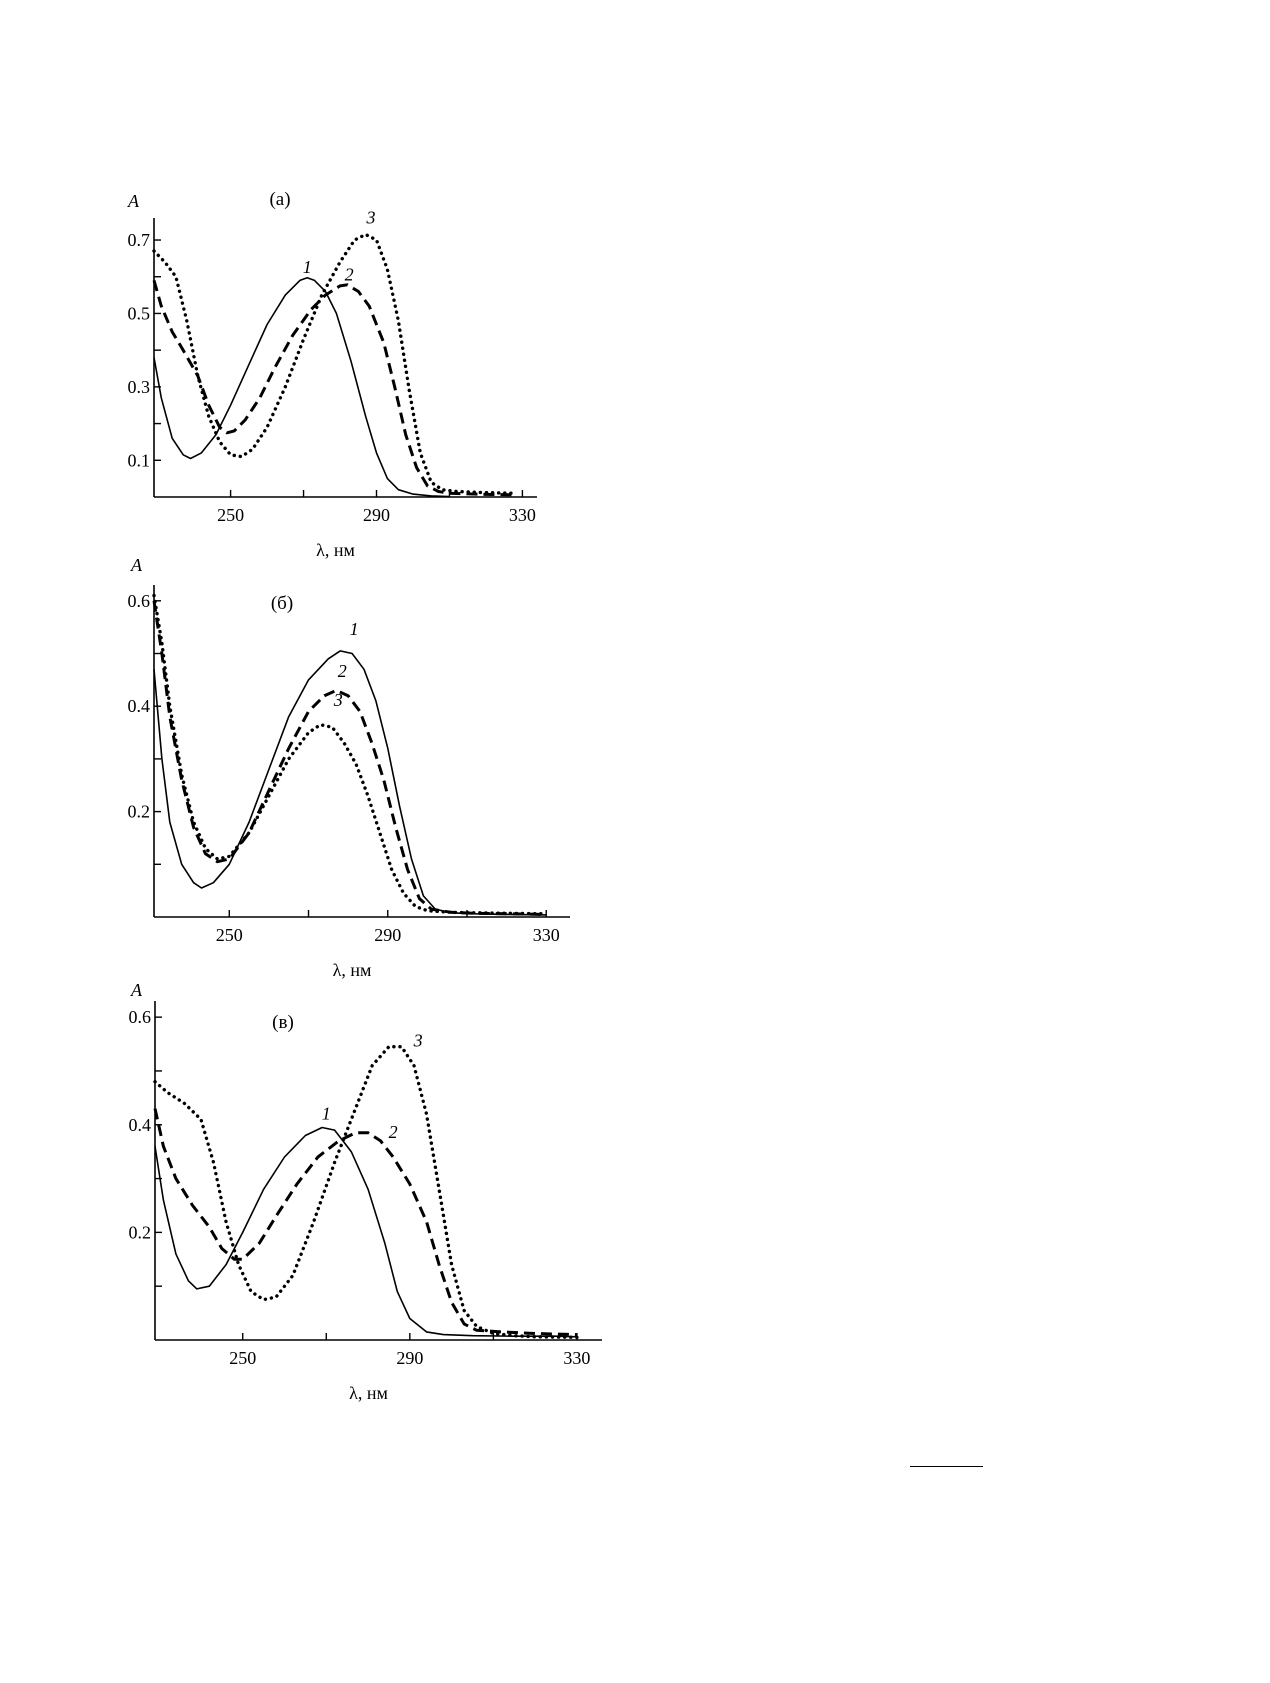  I want to click on y-tick-label: 0.3, so click(139, 387).